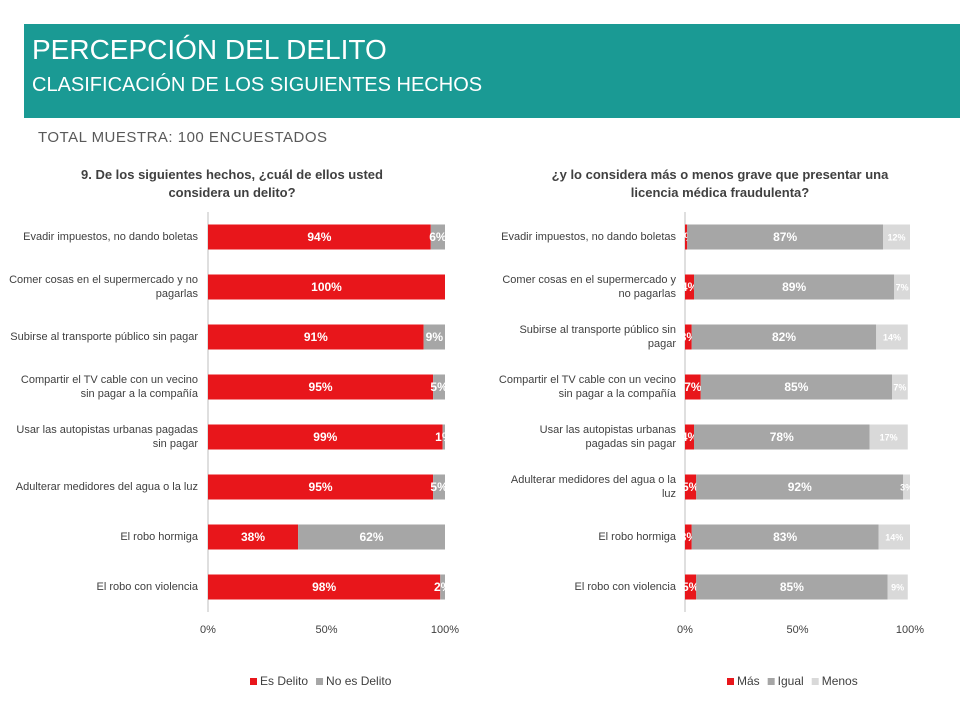  What do you see at coordinates (106, 487) in the screenshot?
I see `category-label: Adulterar medidores del agua o la luz` at bounding box center [106, 487].